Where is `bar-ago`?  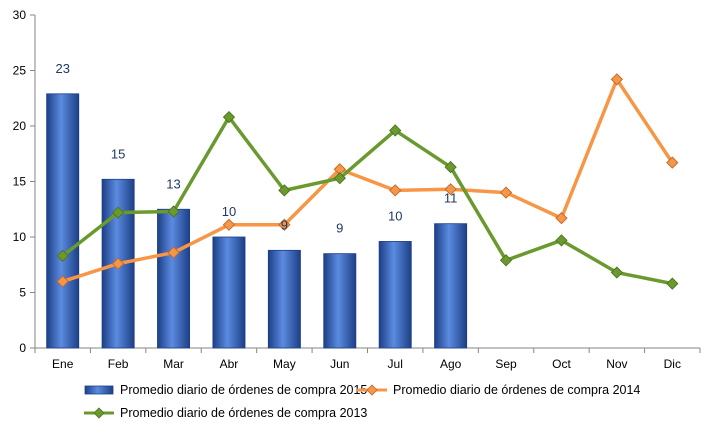 bar-ago is located at coordinates (451, 286).